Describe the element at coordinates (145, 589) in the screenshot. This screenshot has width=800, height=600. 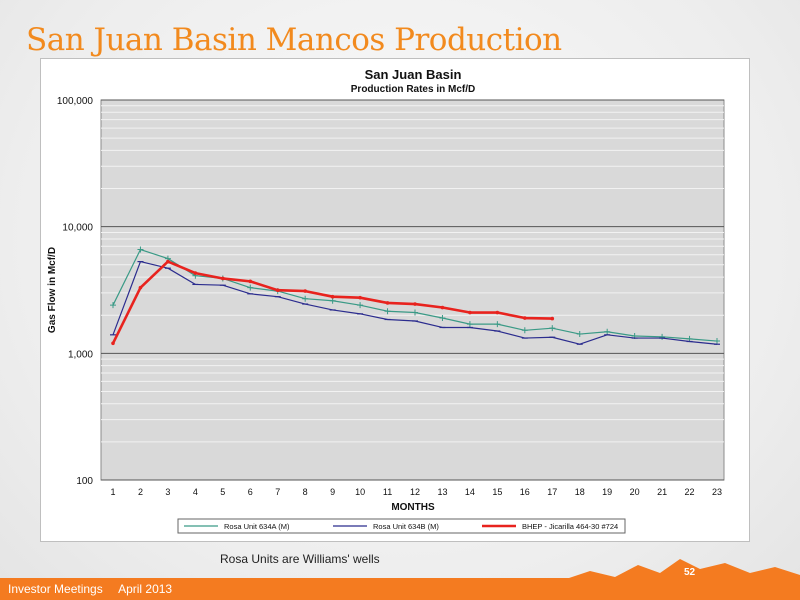
I see `footer-date-label: April 2013` at that location.